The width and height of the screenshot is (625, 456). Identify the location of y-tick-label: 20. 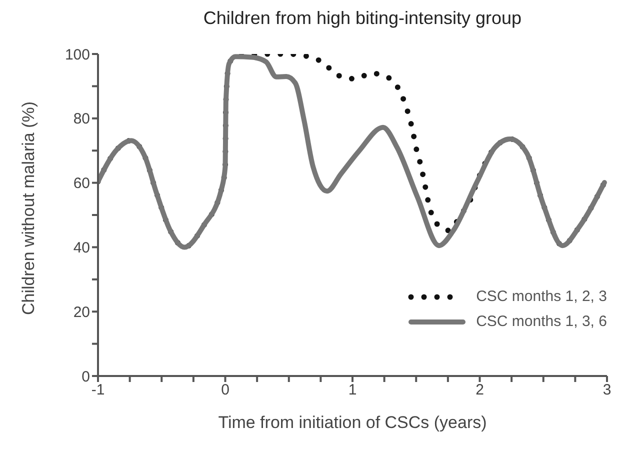
(81, 312).